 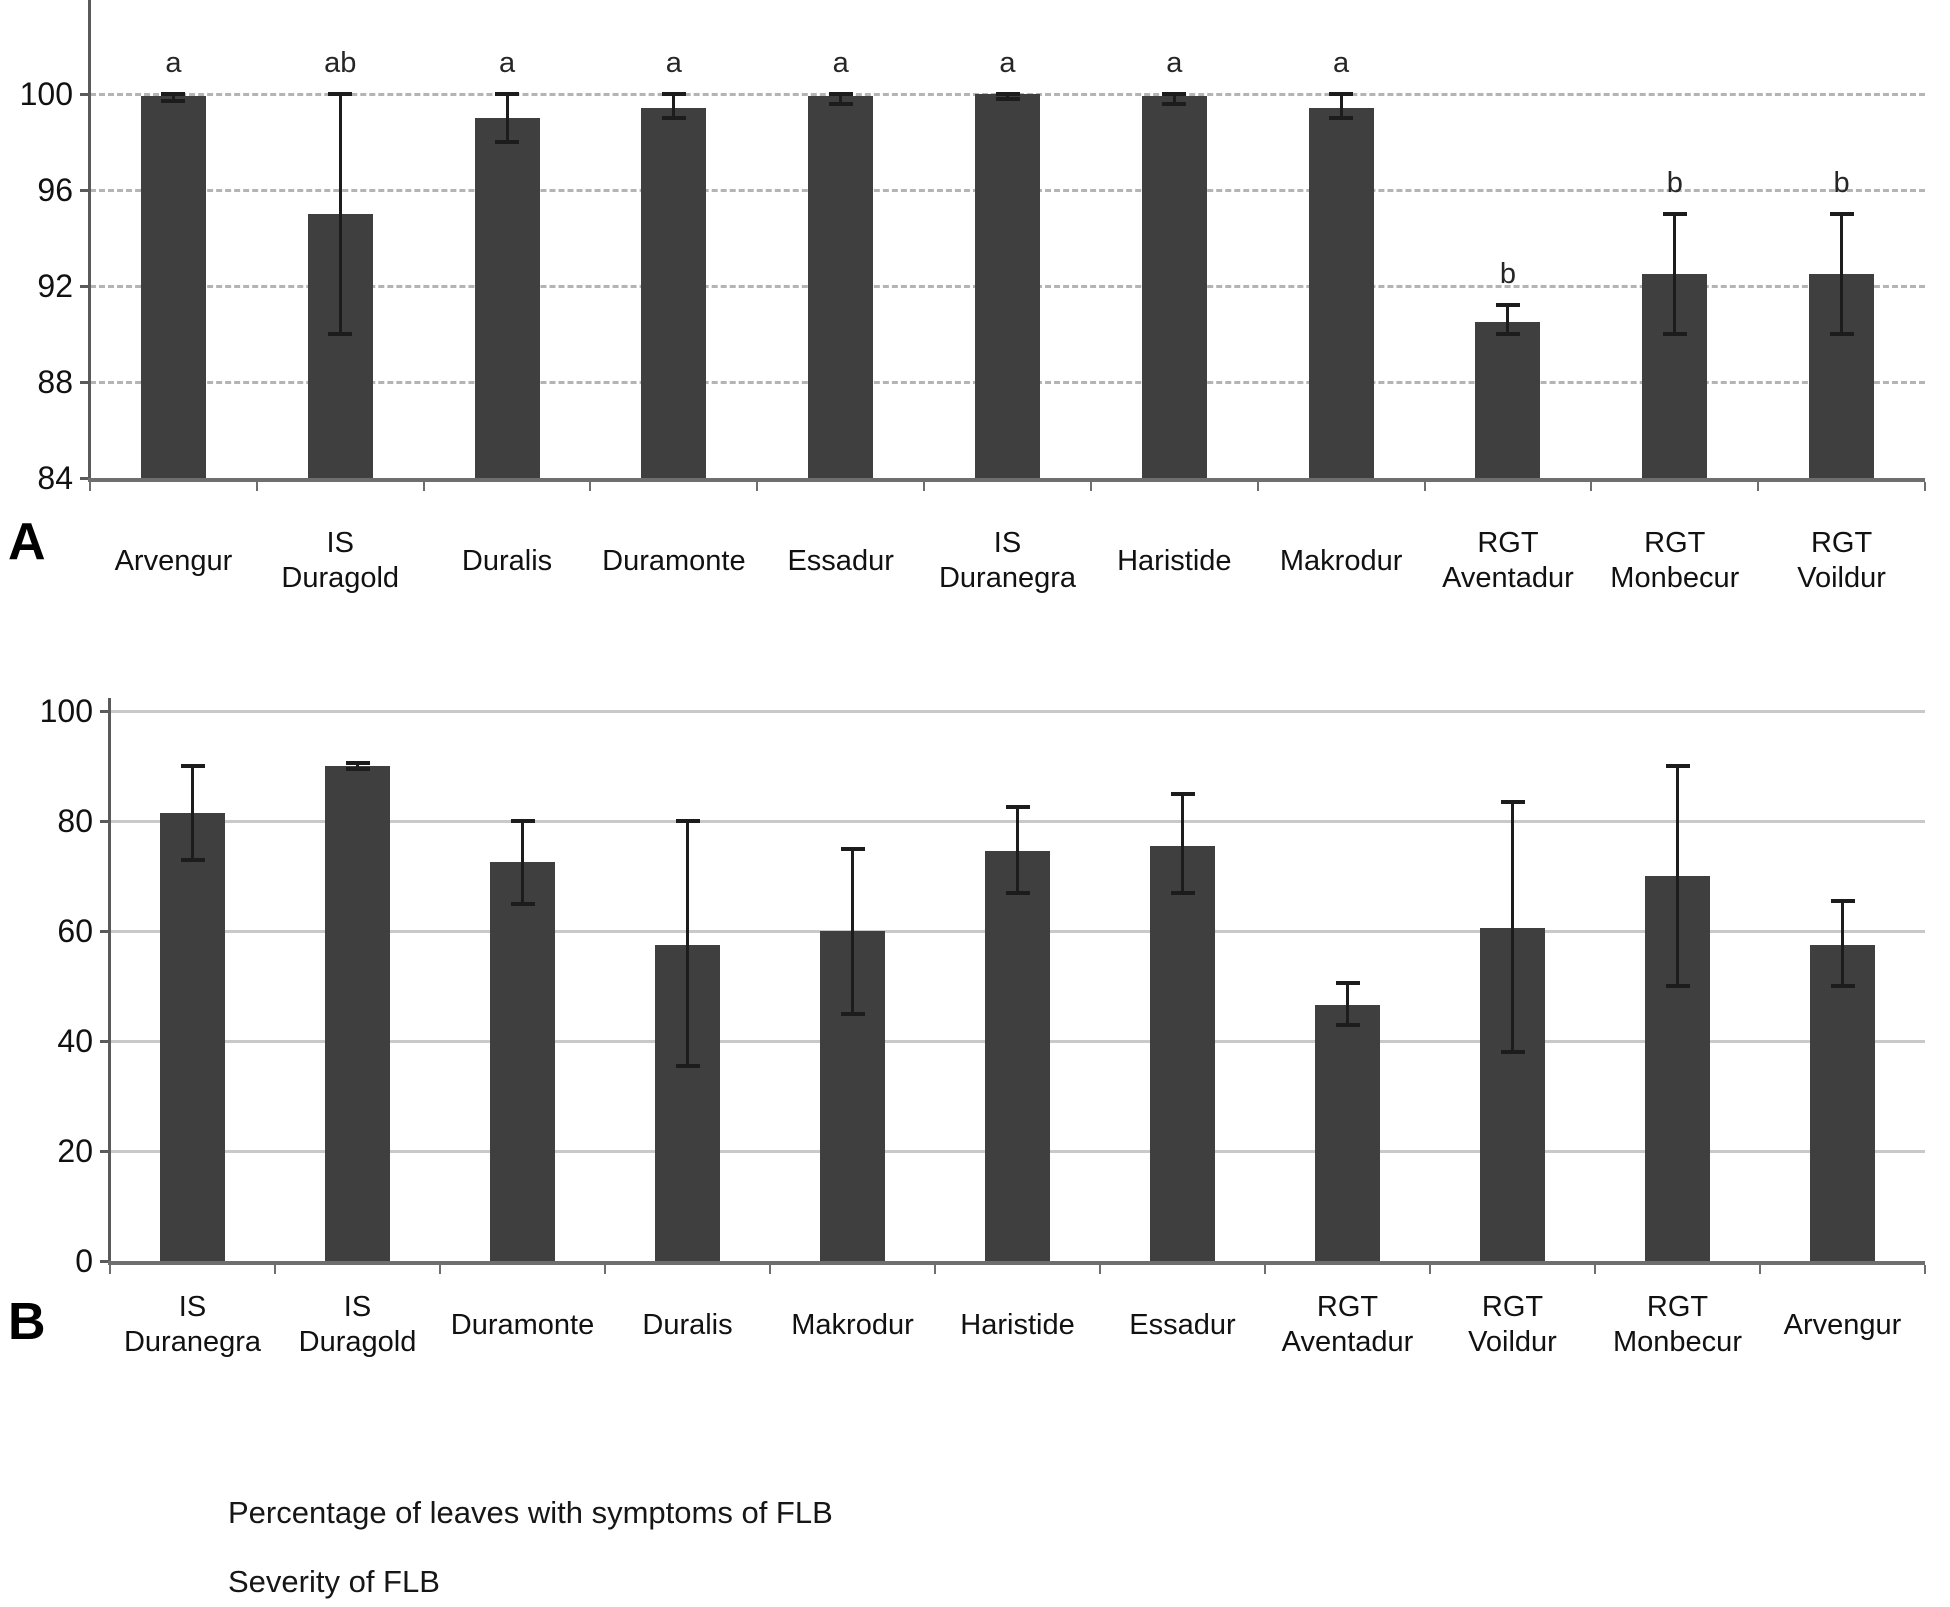 What do you see at coordinates (1007, 560) in the screenshot?
I see `x-axis-category-label: IS Duranegra` at bounding box center [1007, 560].